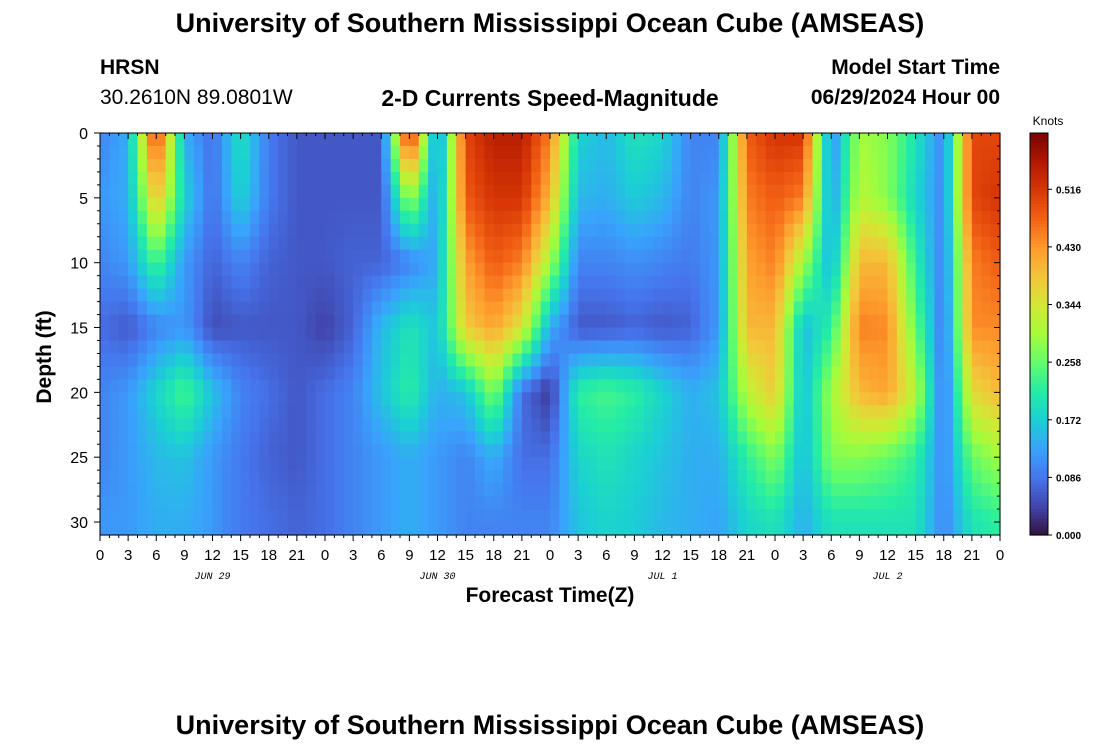 The image size is (1100, 750). What do you see at coordinates (634, 555) in the screenshot?
I see `x-tick-label: 9` at bounding box center [634, 555].